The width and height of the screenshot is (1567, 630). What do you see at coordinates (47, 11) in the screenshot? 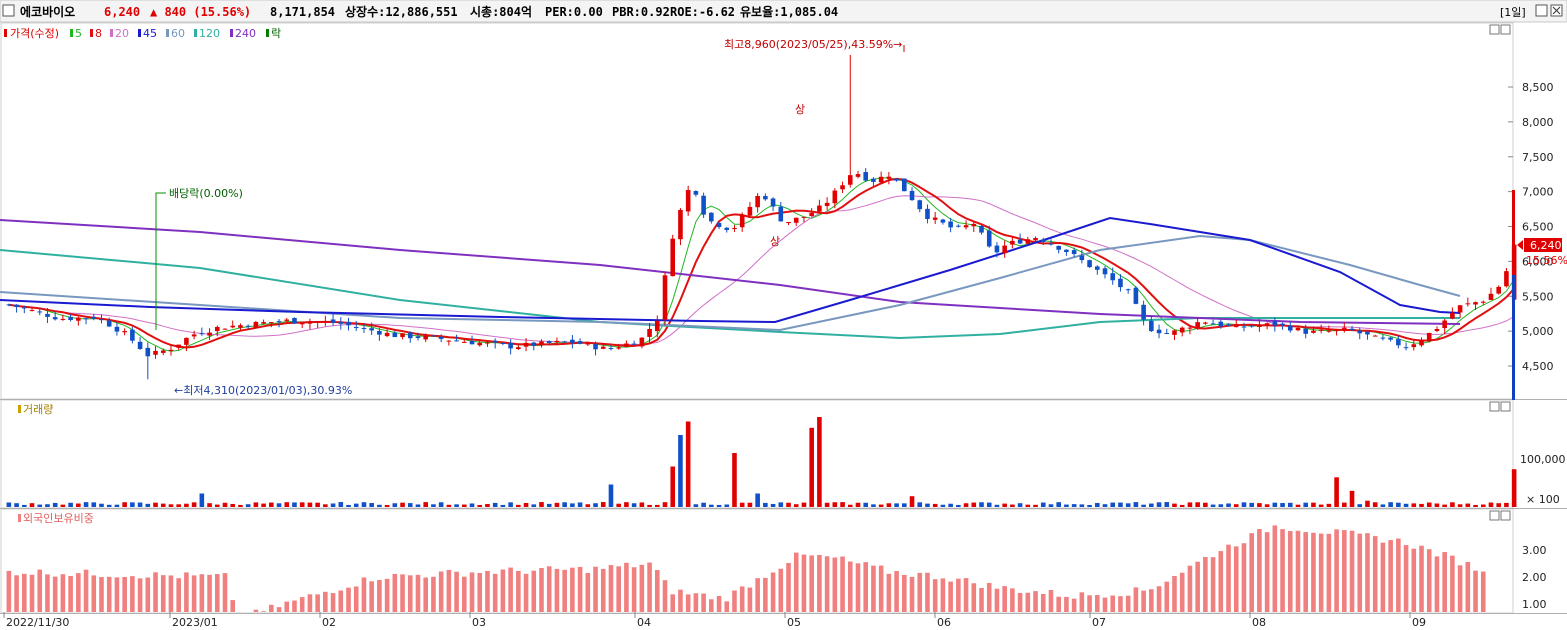
I see `stock-name: 에코바이오` at bounding box center [47, 11].